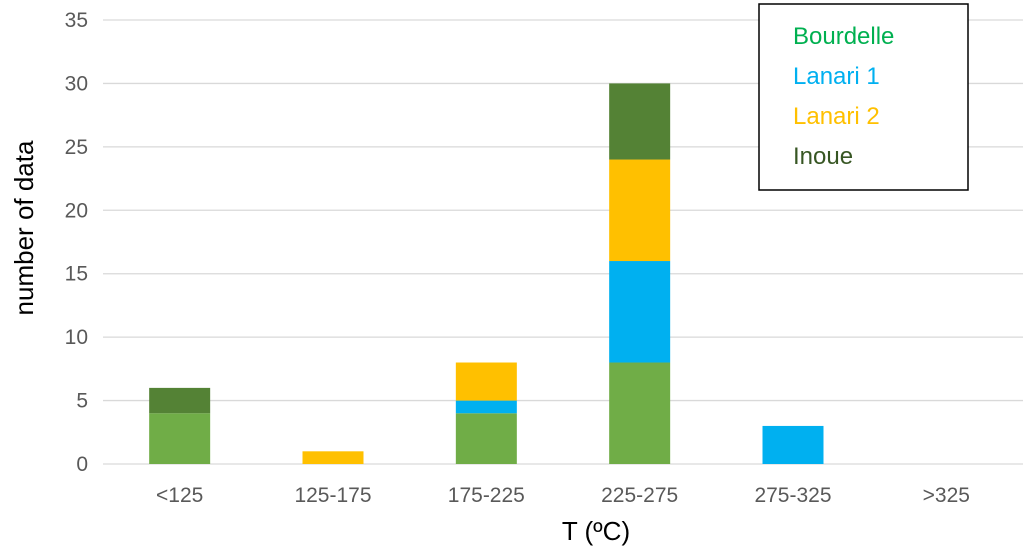 The width and height of the screenshot is (1028, 555). Describe the element at coordinates (76, 147) in the screenshot. I see `y-tick-label-5: 25` at that location.